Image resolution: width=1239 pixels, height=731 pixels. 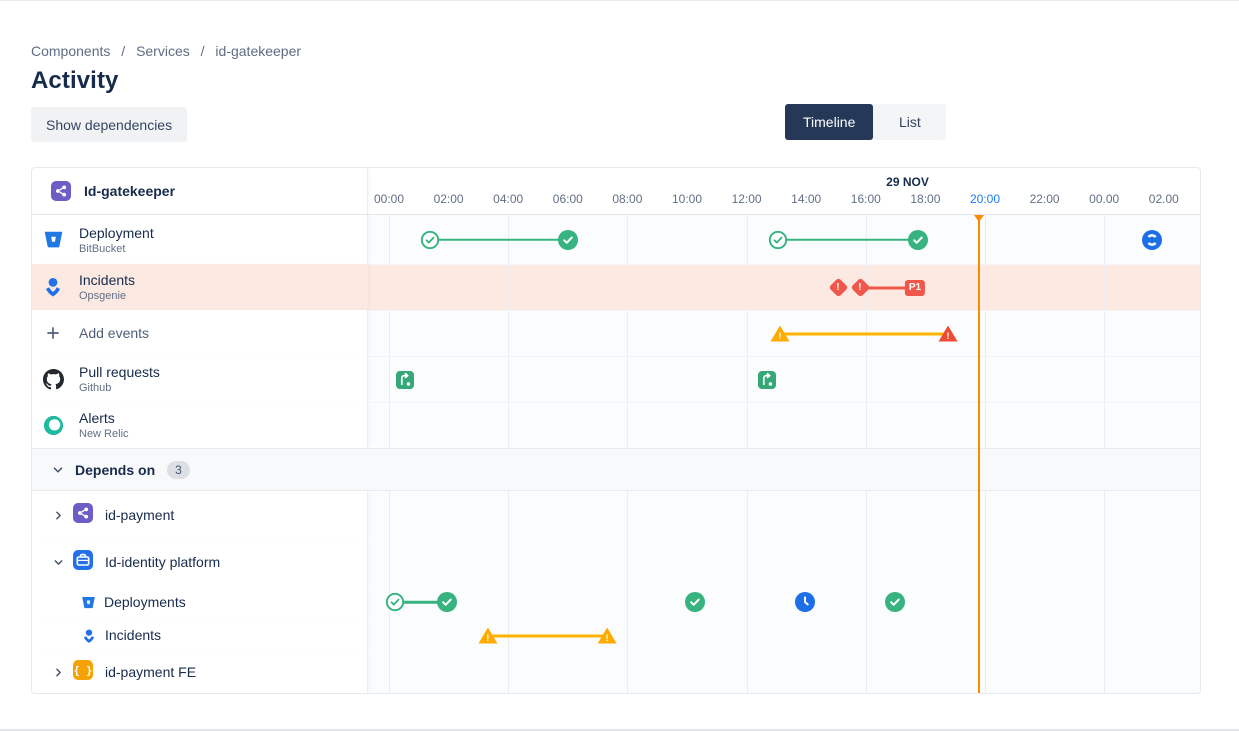 I want to click on row-sublabel: Opsgenie, so click(x=103, y=296).